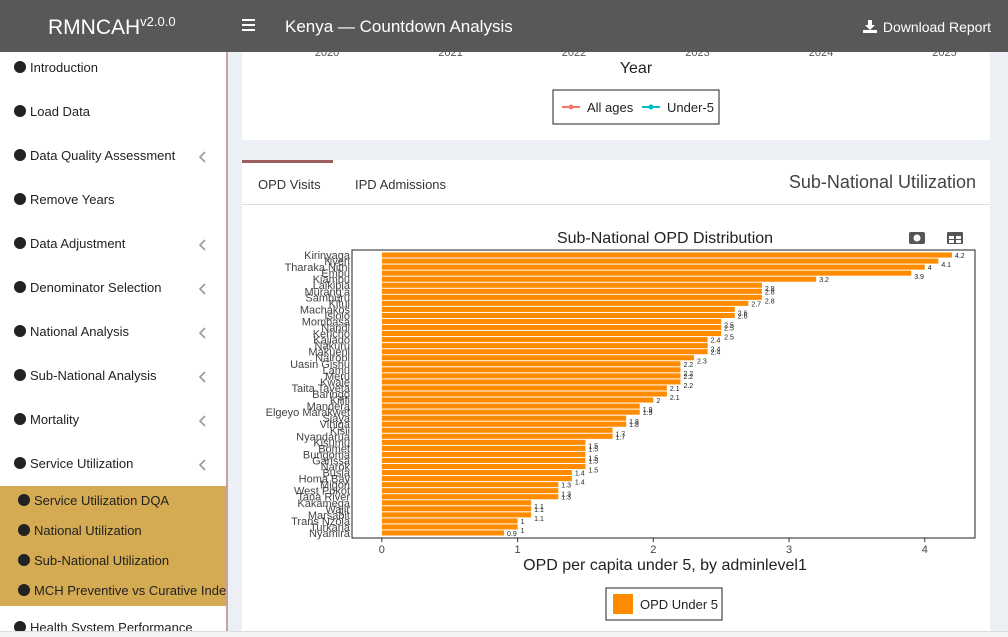 Image resolution: width=1008 pixels, height=637 pixels. I want to click on y-tick-label: Nandi, so click(335, 329).